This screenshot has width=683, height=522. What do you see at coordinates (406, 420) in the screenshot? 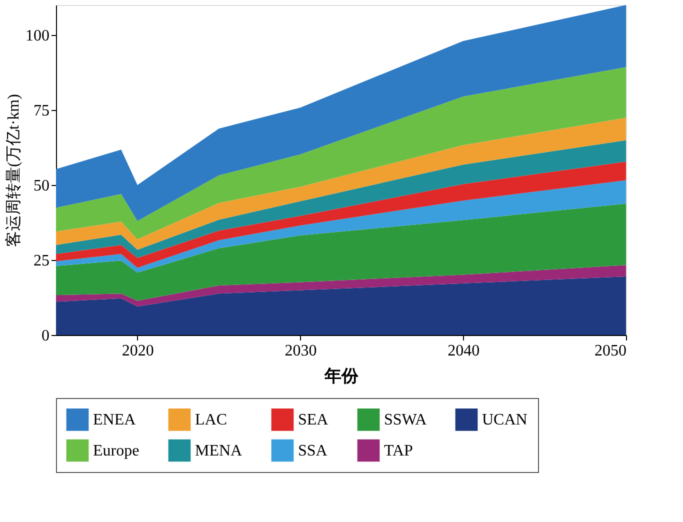
I see `legend-label: SSWA` at bounding box center [406, 420].